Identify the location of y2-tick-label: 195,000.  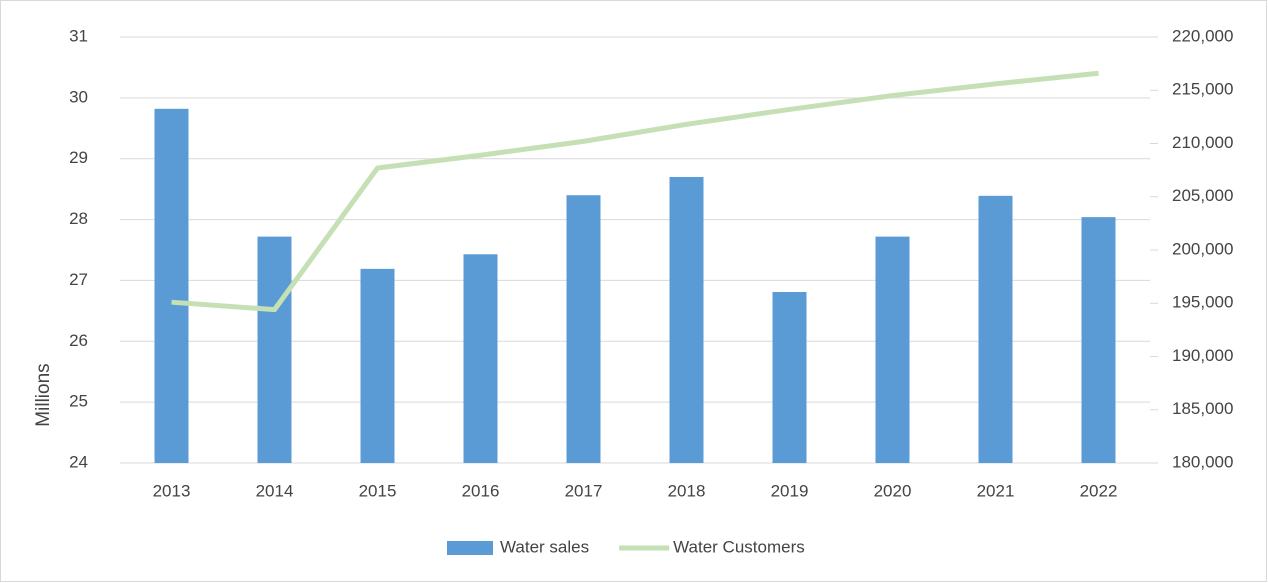
(1202, 302).